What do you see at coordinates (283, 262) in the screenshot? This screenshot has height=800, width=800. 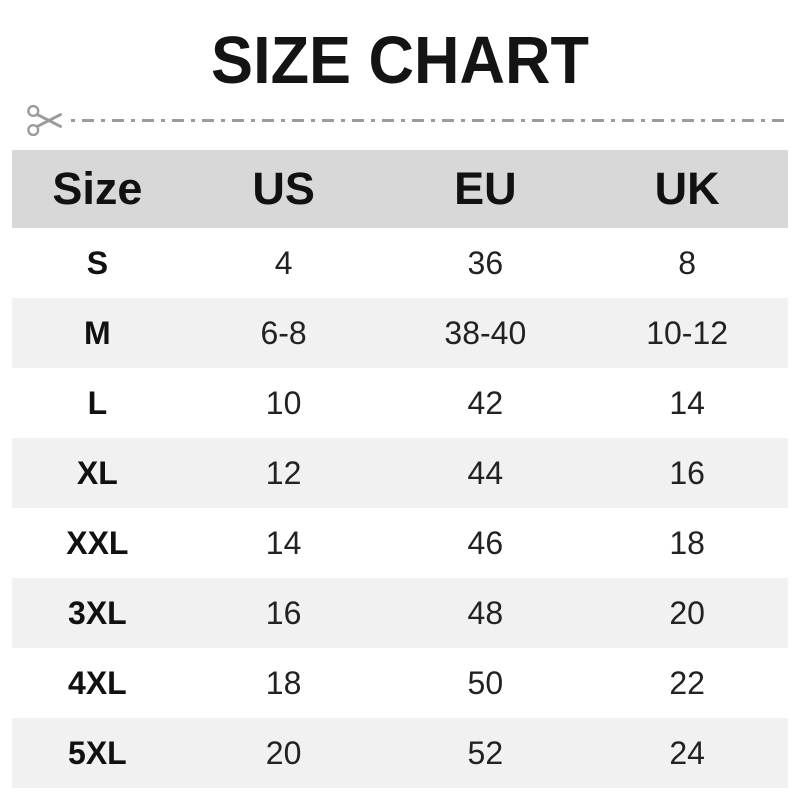 I see `us-cell: 4` at bounding box center [283, 262].